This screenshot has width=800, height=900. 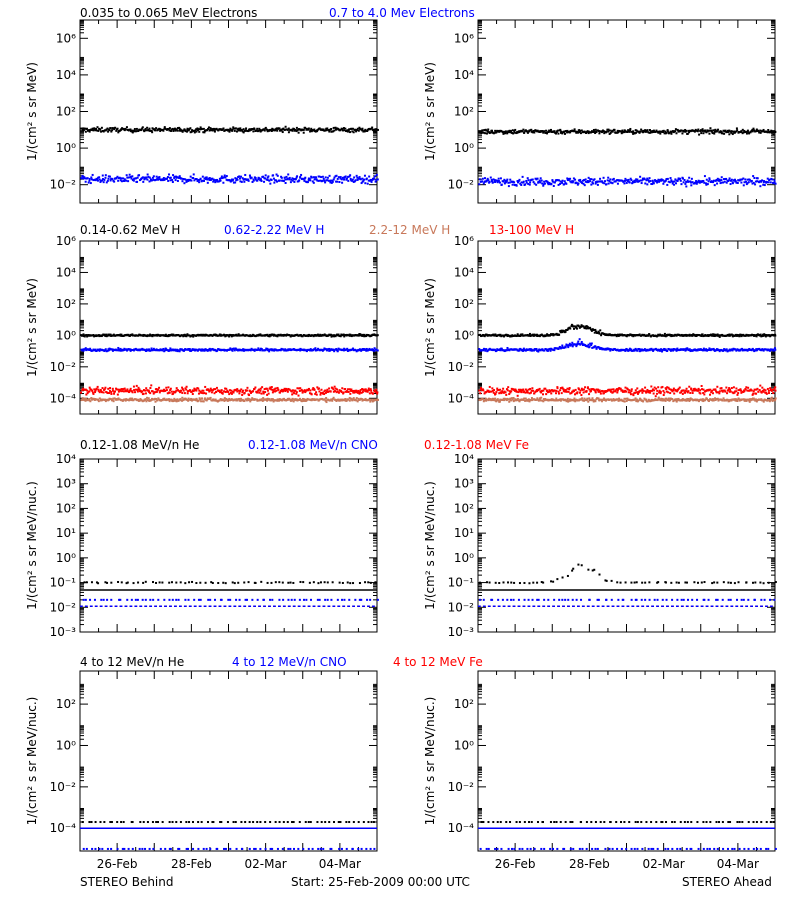 What do you see at coordinates (228, 111) in the screenshot?
I see `plot-frame` at bounding box center [228, 111].